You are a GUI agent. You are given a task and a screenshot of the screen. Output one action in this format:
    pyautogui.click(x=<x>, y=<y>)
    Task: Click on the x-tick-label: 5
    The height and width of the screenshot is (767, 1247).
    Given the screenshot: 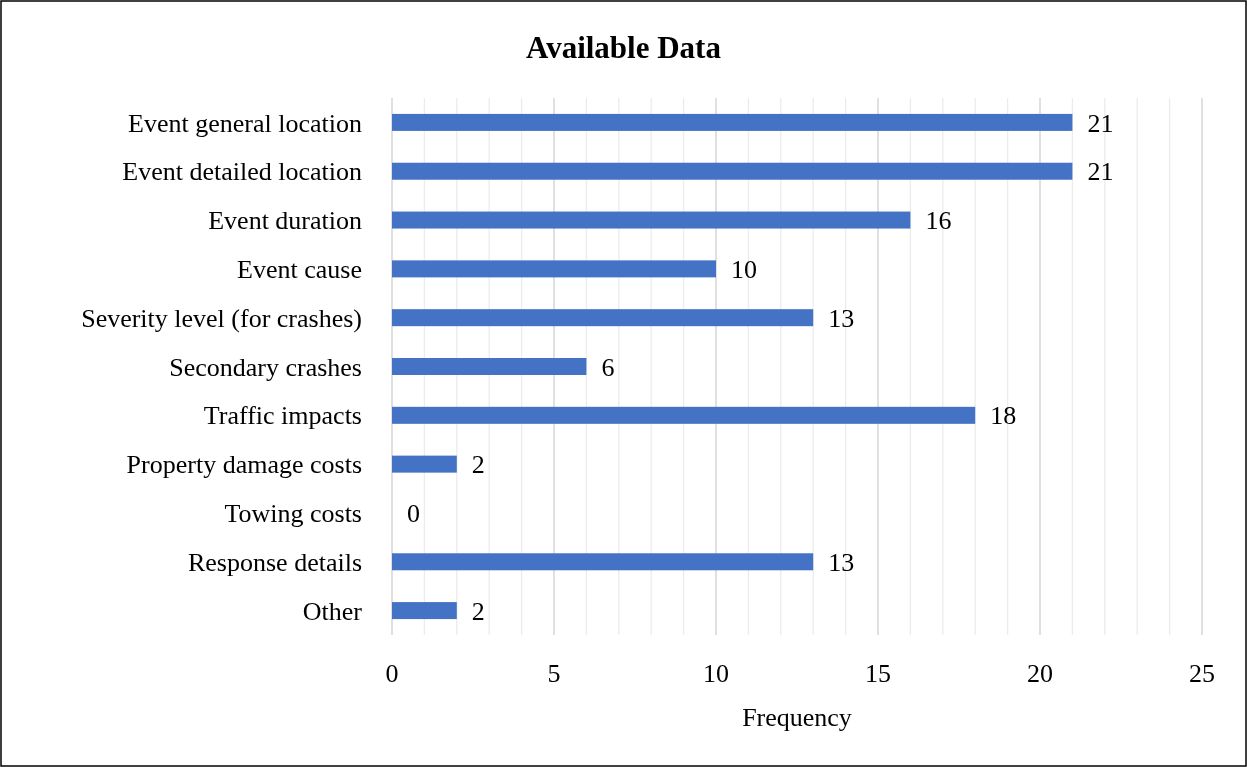 What is the action you would take?
    pyautogui.click(x=554, y=673)
    